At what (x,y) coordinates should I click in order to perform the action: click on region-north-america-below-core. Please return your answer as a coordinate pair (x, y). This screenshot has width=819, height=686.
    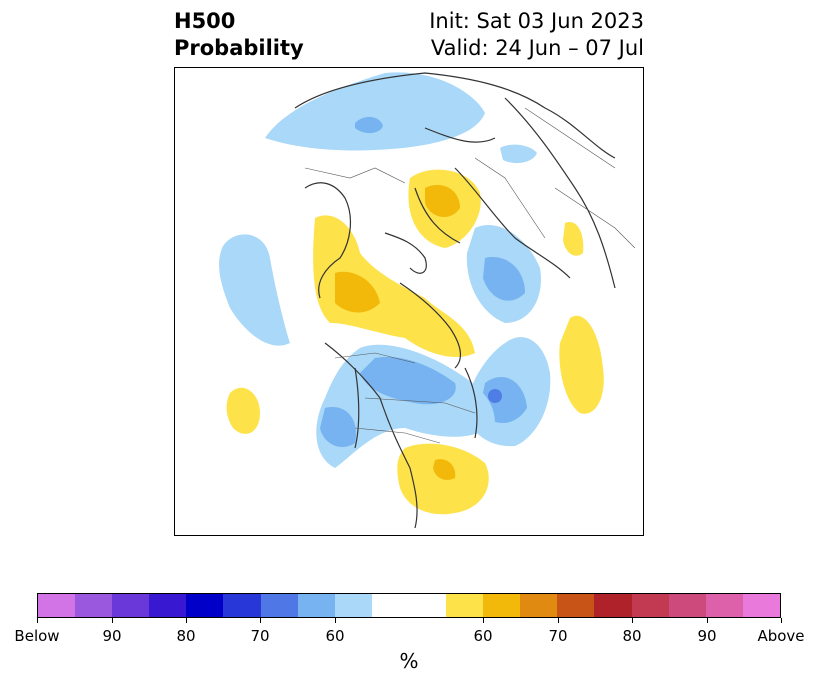
    Looking at the image, I should click on (408, 381).